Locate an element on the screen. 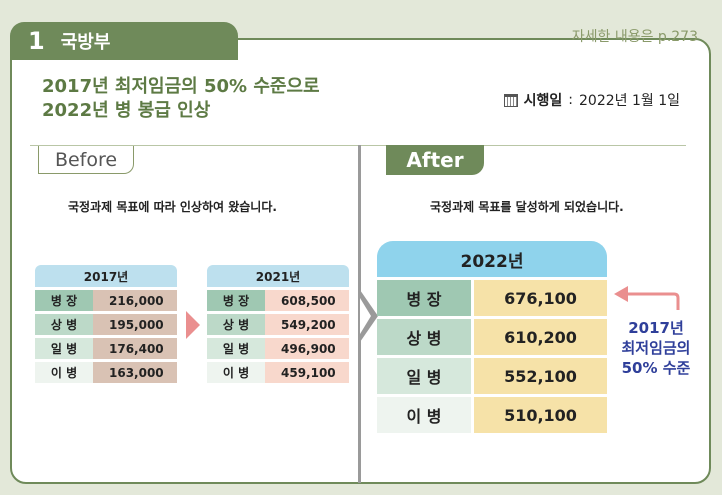 The image size is (722, 495). page-reference: 자세한 내용은 p.273 is located at coordinates (634, 37).